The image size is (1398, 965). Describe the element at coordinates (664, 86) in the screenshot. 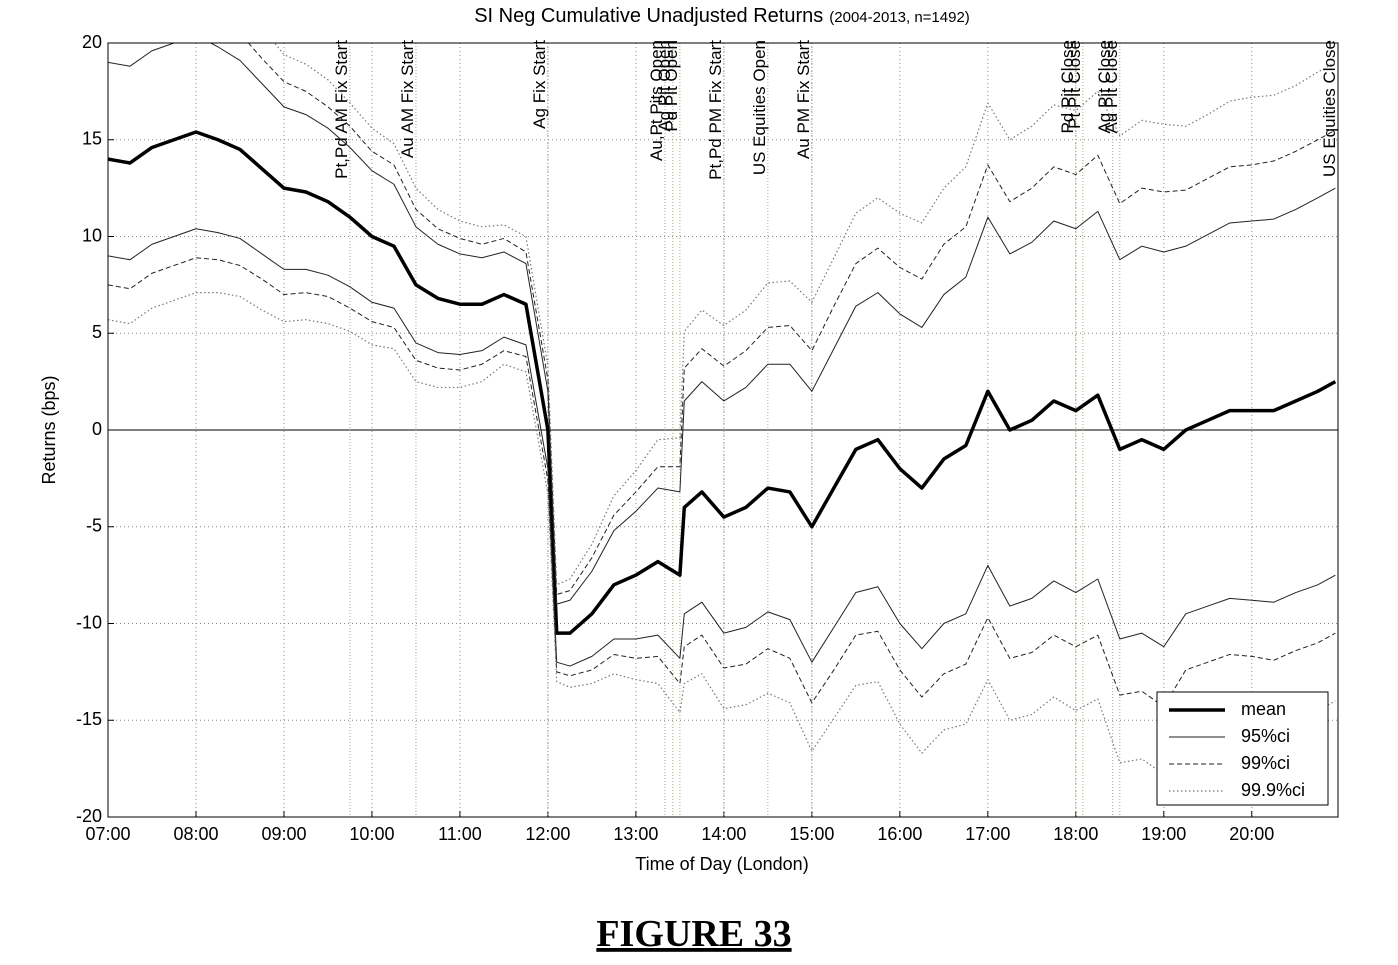

I see `event-label: Ag Pit Open` at that location.